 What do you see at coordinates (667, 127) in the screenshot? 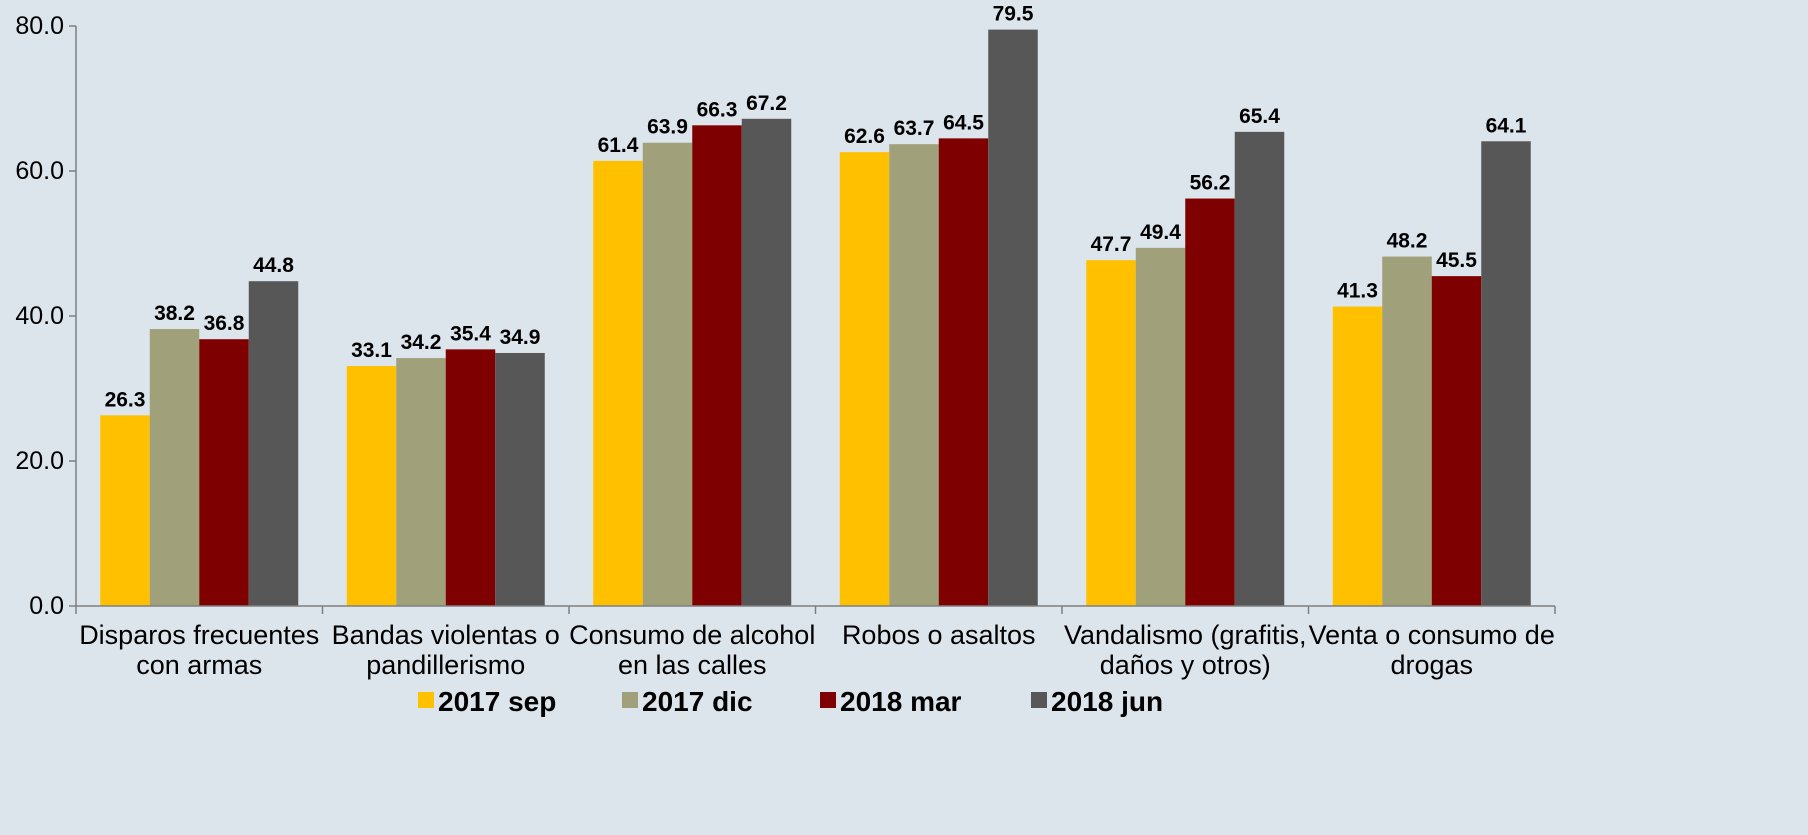
I see `data-label: 63.9` at bounding box center [667, 127].